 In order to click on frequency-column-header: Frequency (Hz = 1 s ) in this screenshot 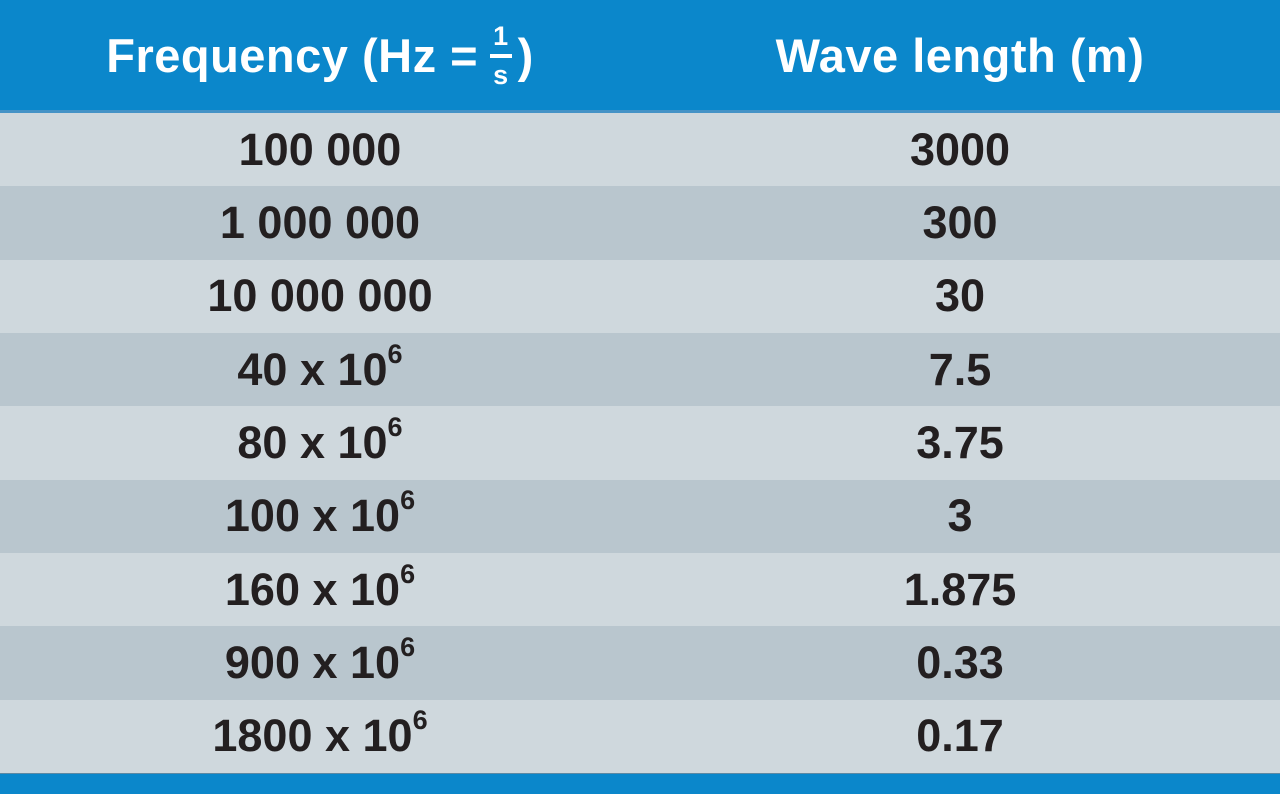, I will do `click(320, 55)`.